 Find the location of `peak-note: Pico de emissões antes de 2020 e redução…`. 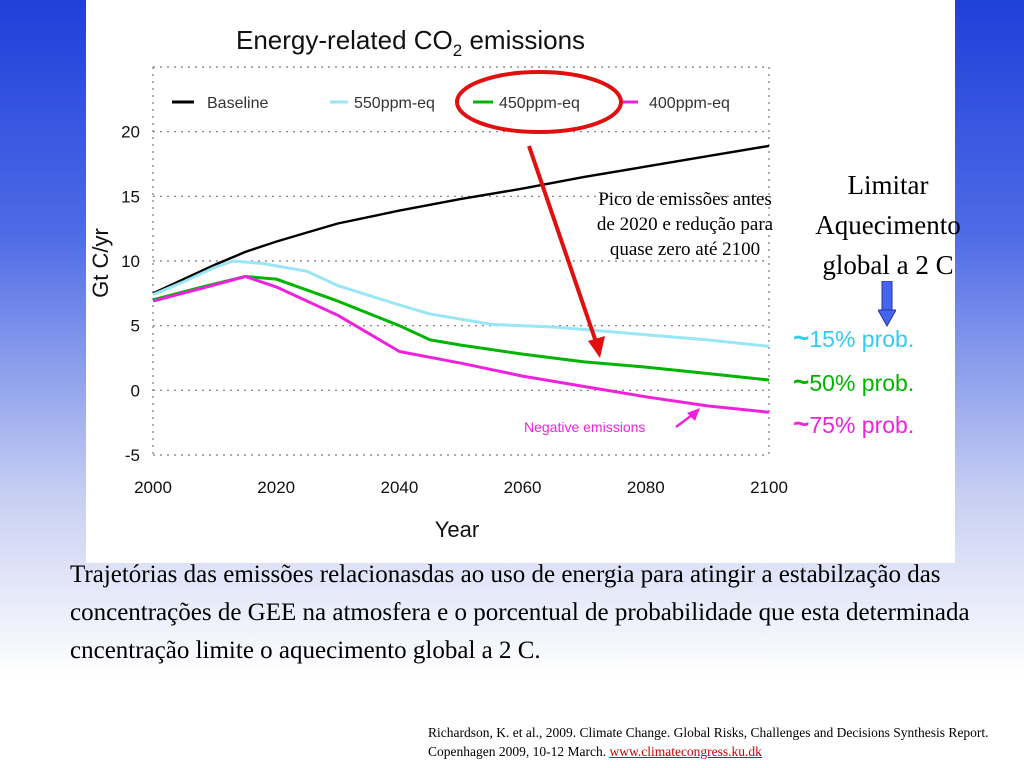

peak-note: Pico de emissões antes de 2020 e redução… is located at coordinates (685, 224).